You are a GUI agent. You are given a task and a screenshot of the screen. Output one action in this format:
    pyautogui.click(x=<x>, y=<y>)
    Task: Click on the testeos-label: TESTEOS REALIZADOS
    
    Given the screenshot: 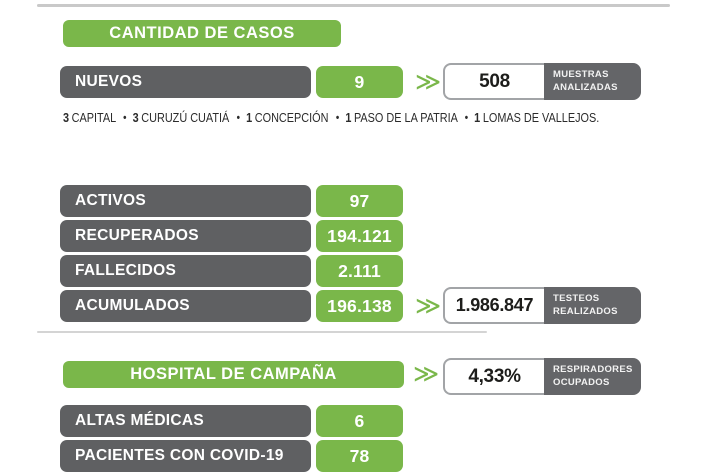 What is the action you would take?
    pyautogui.click(x=592, y=305)
    